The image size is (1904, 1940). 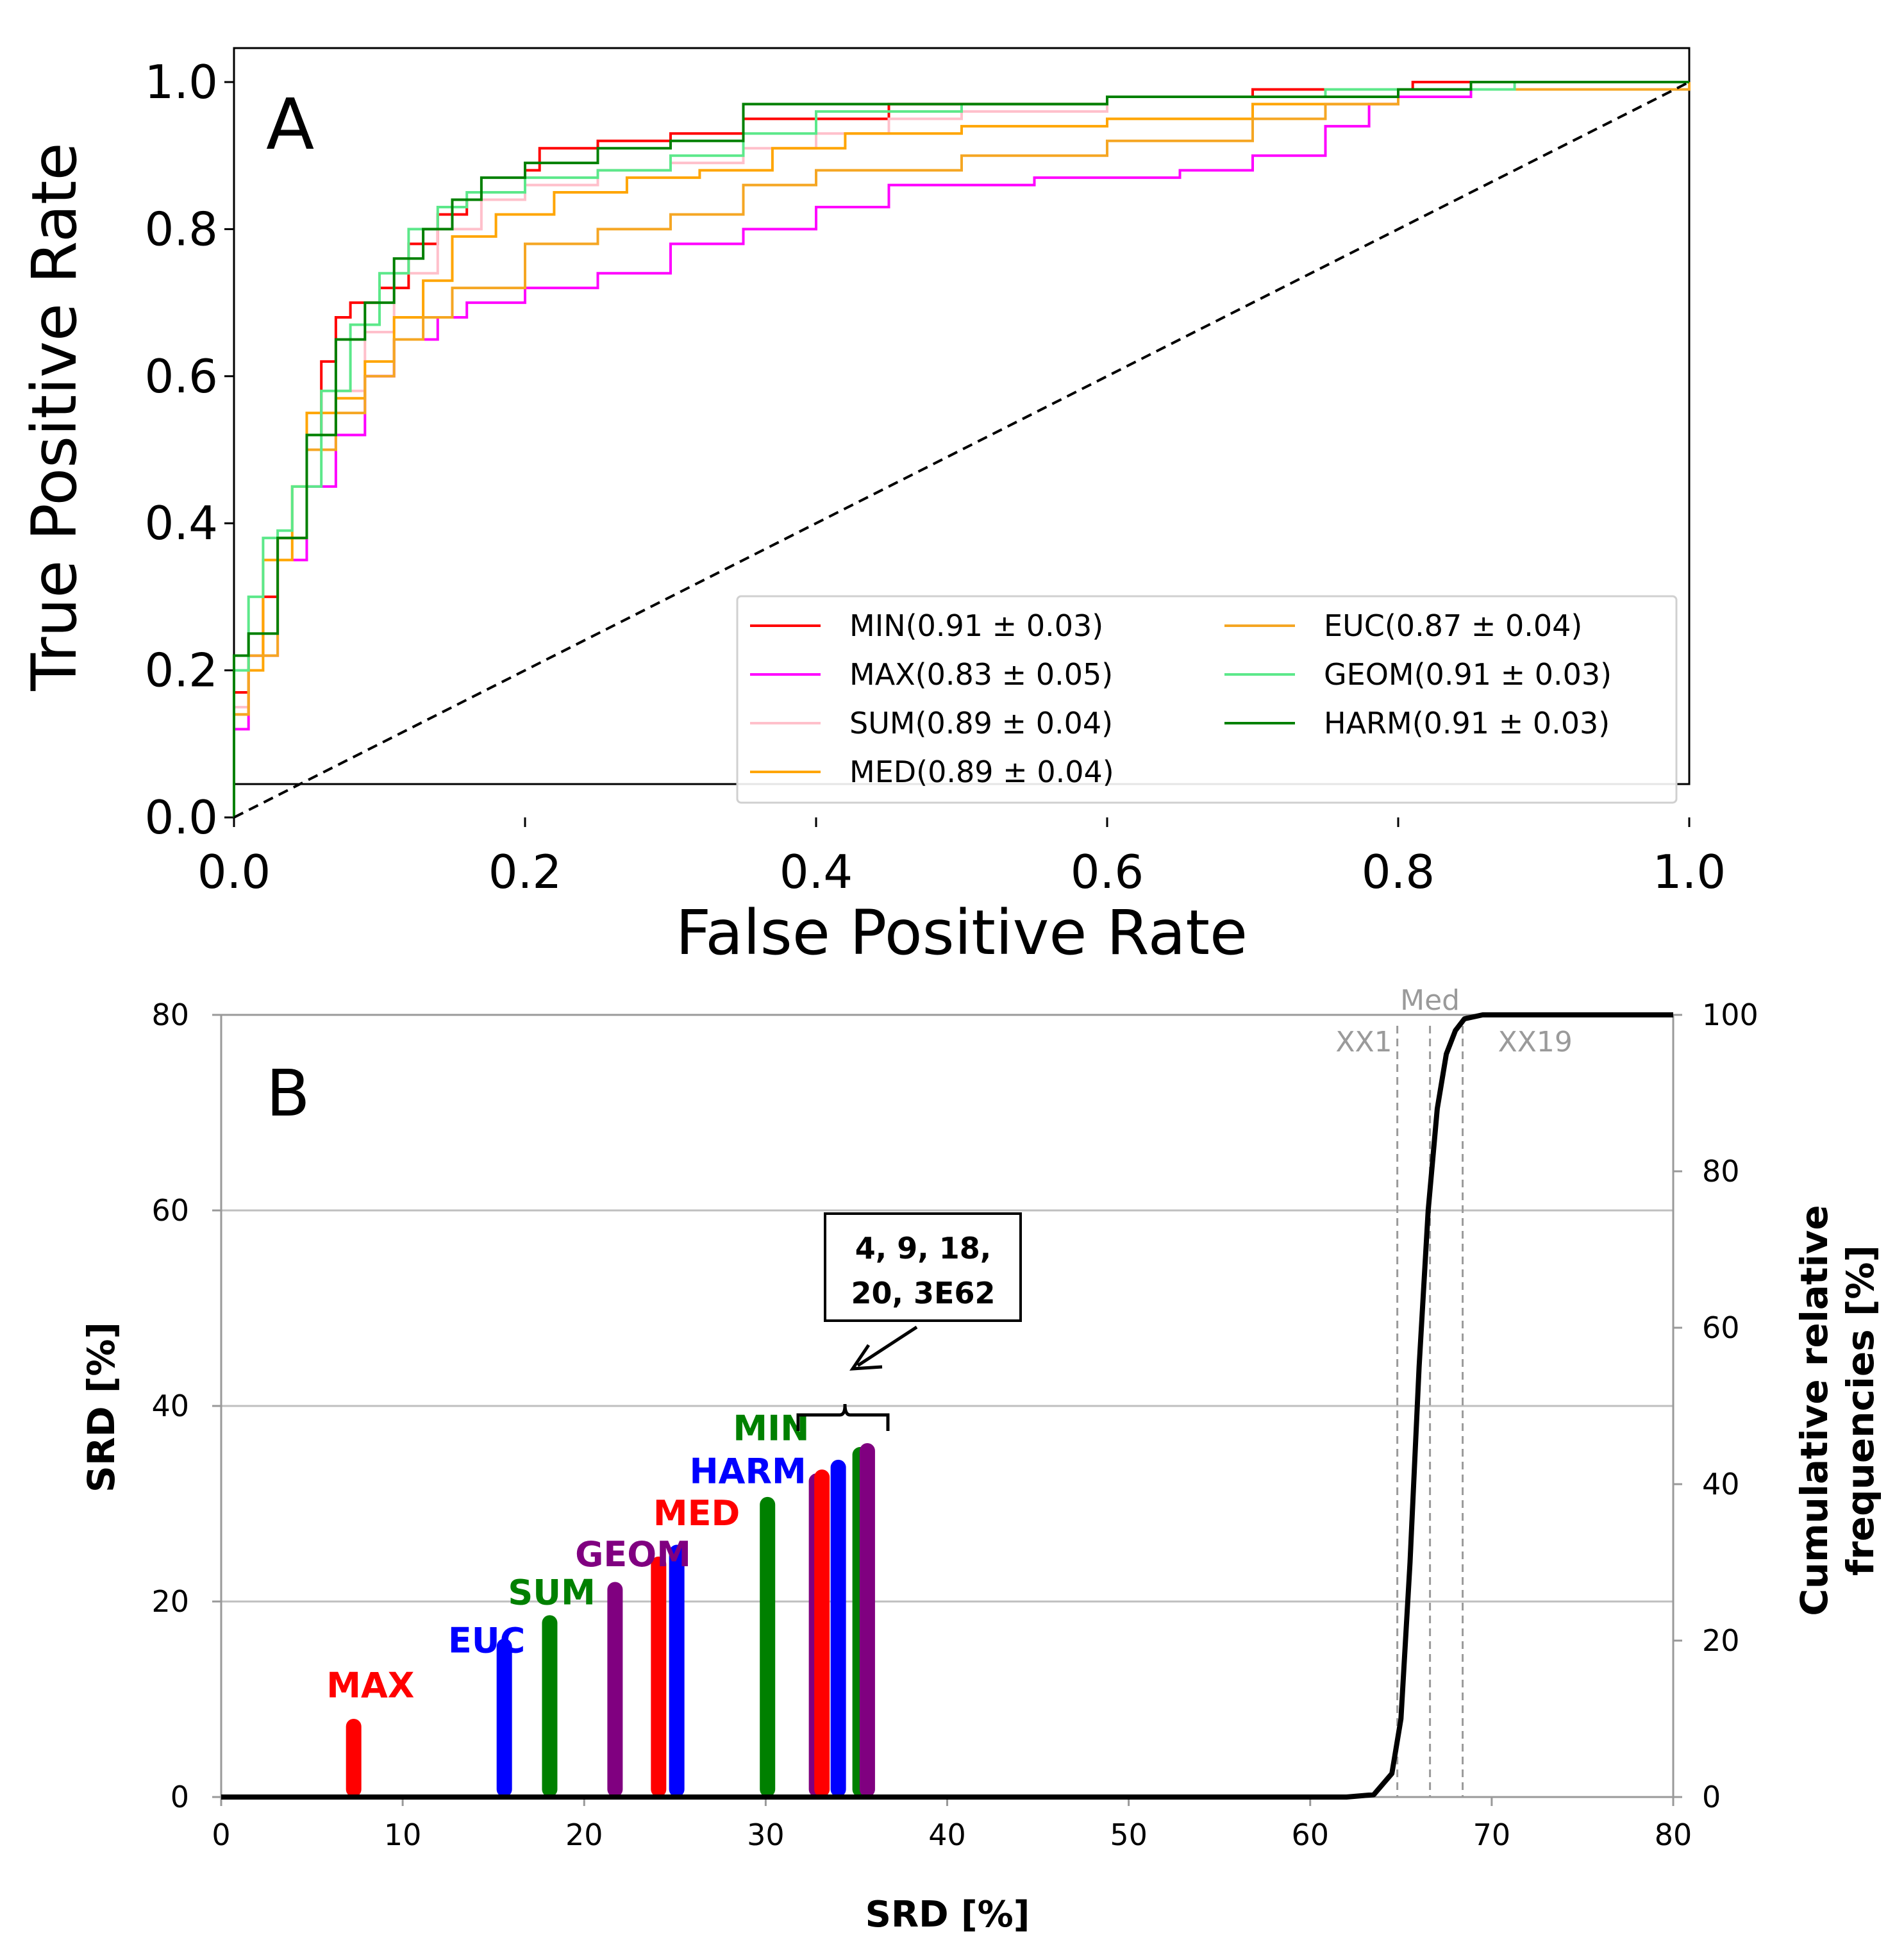 I want to click on srd-x-tick-label: 60, so click(x=1310, y=1835).